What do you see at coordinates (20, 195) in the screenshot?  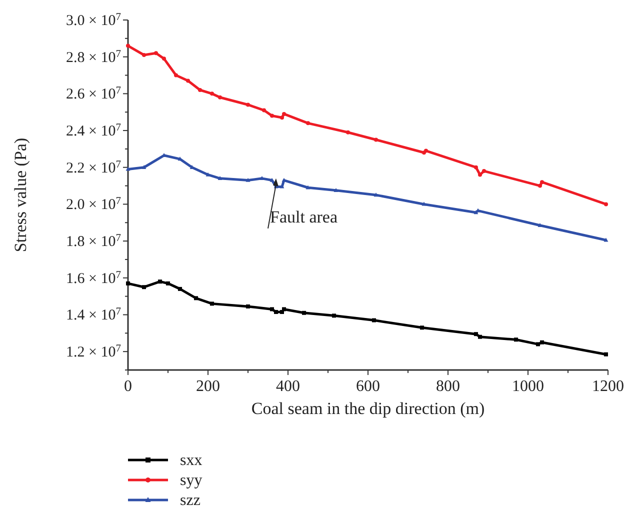 I see `y-axis-title: Stress value (Pa)` at bounding box center [20, 195].